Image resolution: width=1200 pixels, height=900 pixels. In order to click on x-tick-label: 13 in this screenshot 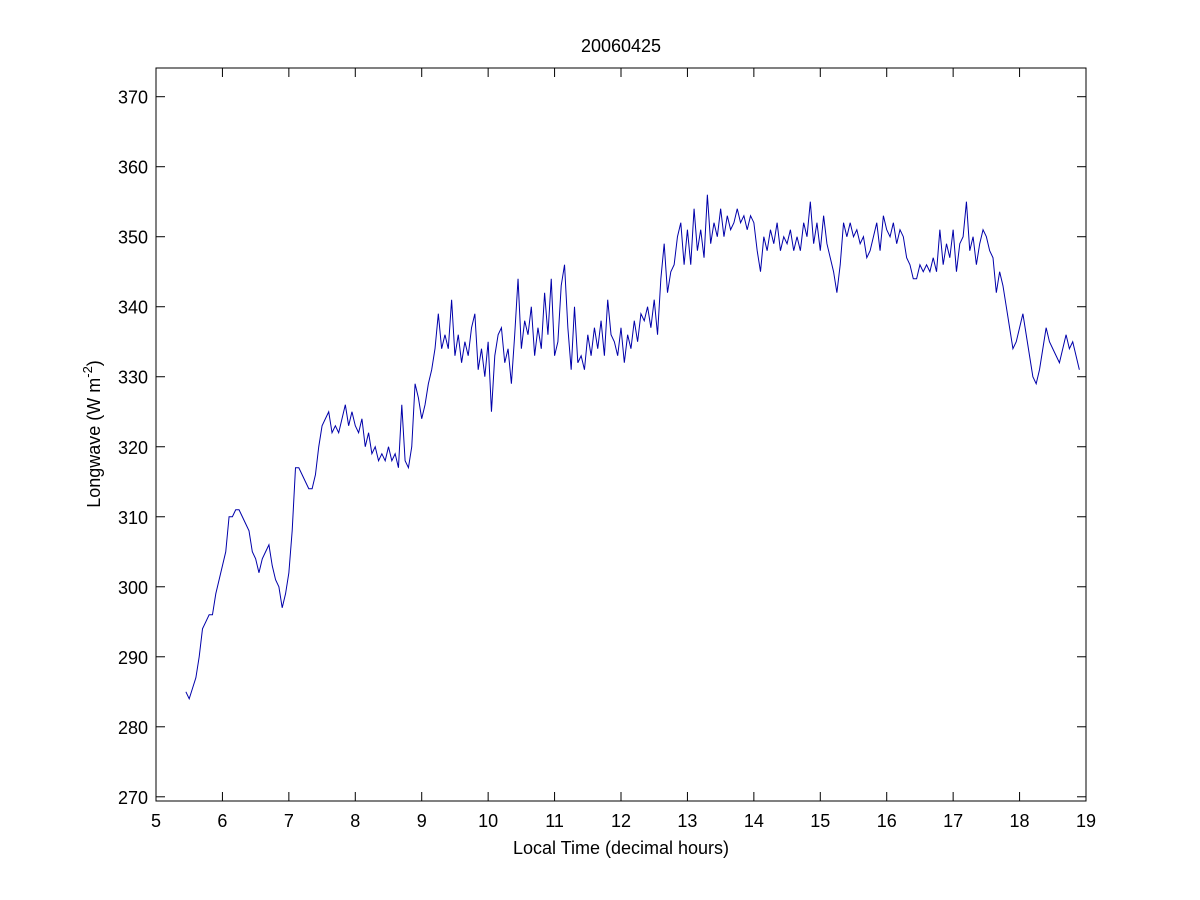, I will do `click(687, 821)`.